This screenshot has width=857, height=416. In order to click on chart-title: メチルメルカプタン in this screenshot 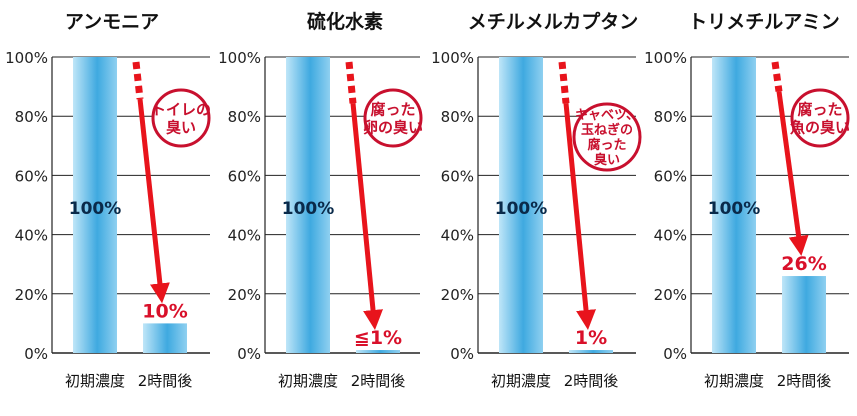, I will do `click(553, 21)`.